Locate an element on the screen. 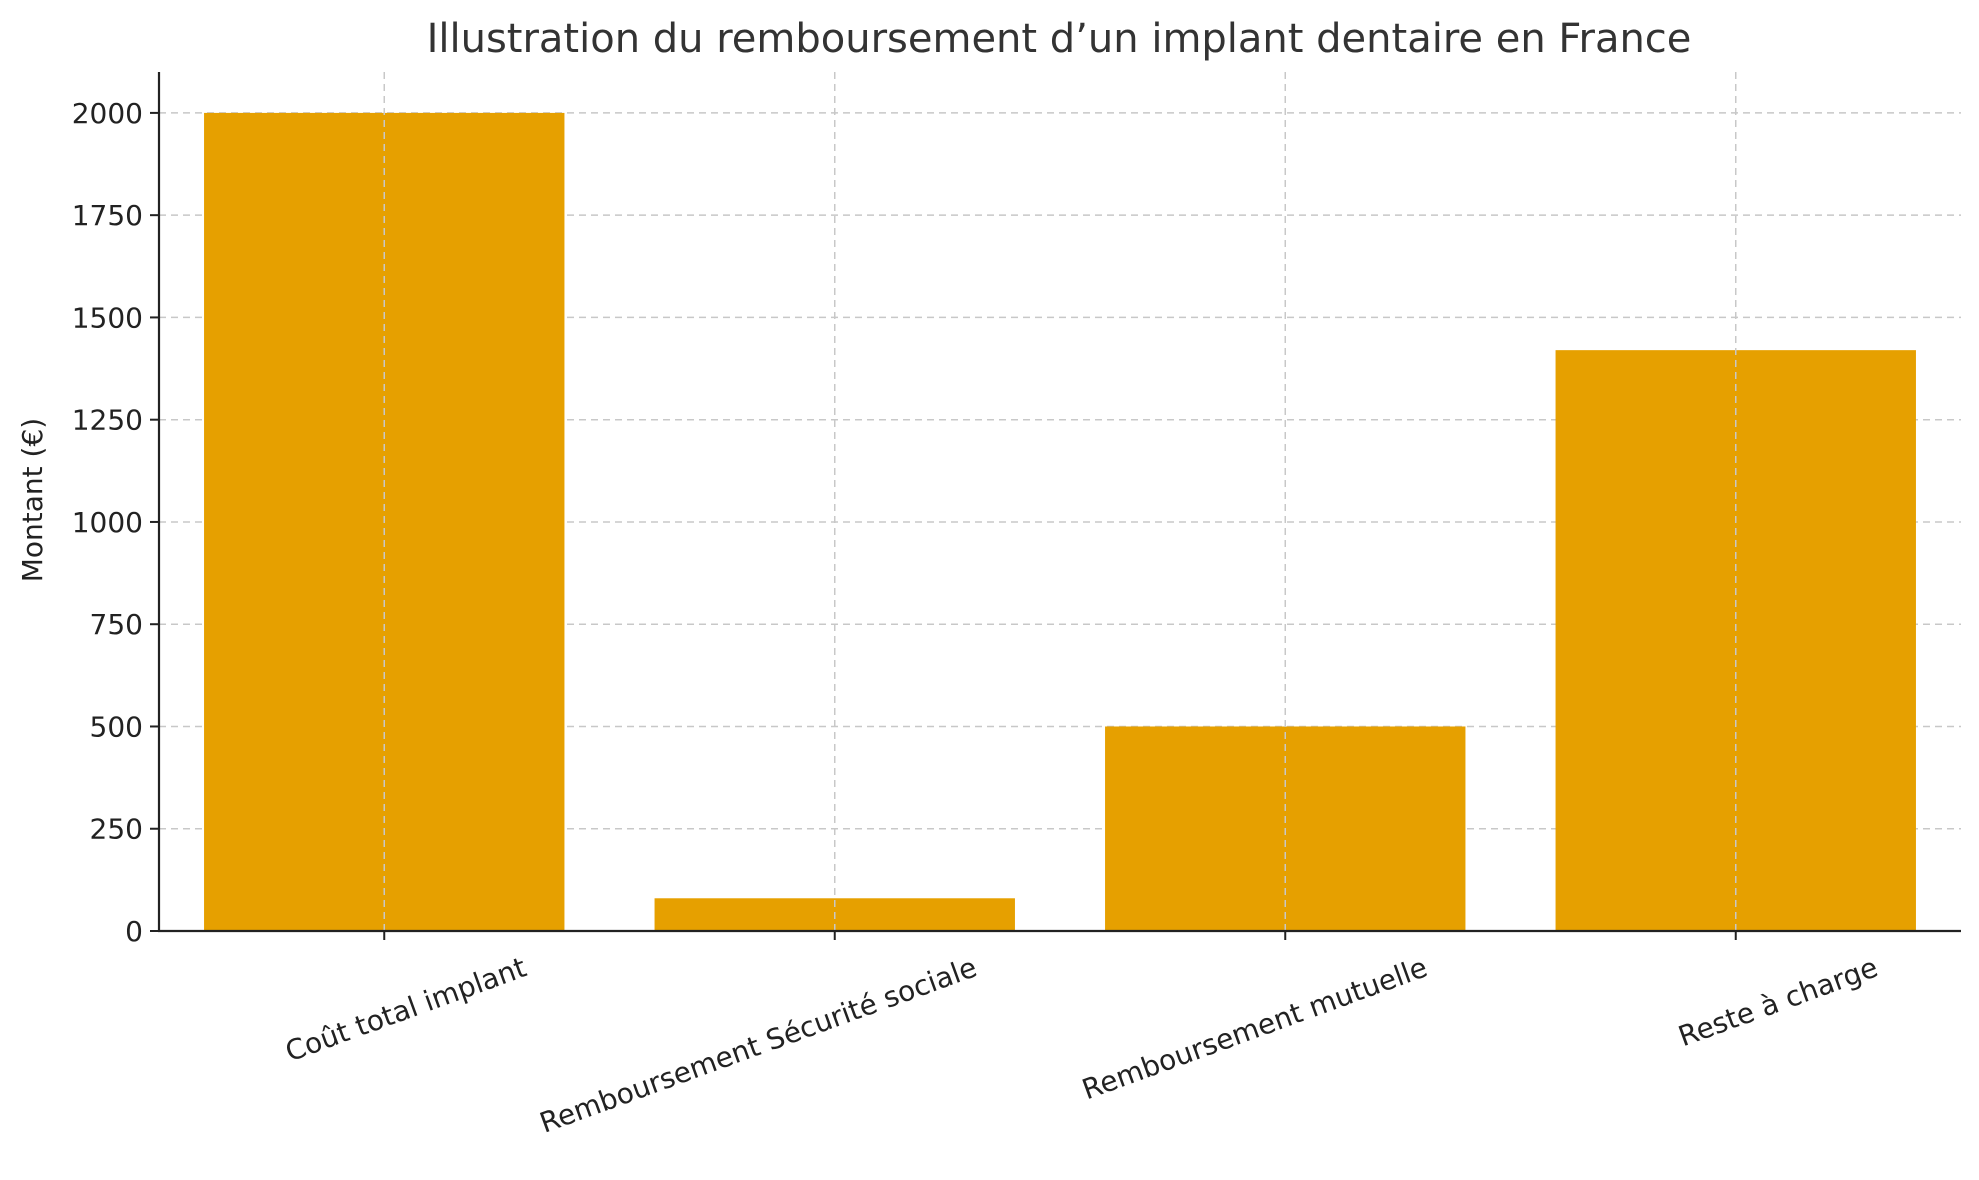 Image resolution: width=1979 pixels, height=1180 pixels. x-tick-label: Coût total implant is located at coordinates (406, 1010).